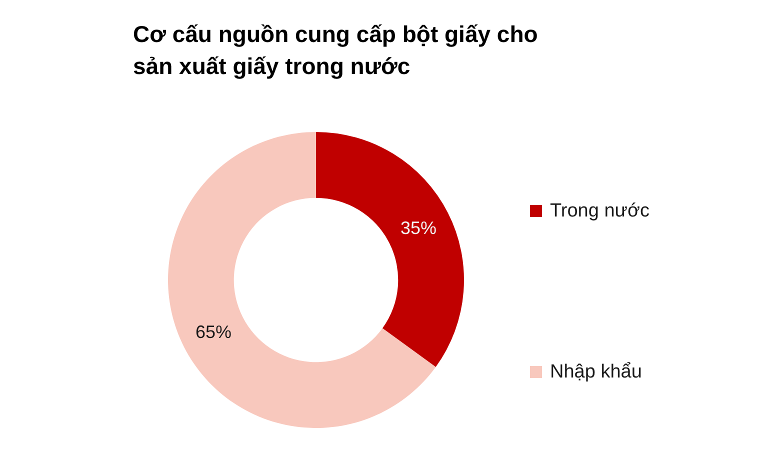 This screenshot has height=468, width=781. I want to click on chart-title: Cơ cấu nguồn cung cấp bột giấy cho sản xuất giấy trong nước, so click(335, 50).